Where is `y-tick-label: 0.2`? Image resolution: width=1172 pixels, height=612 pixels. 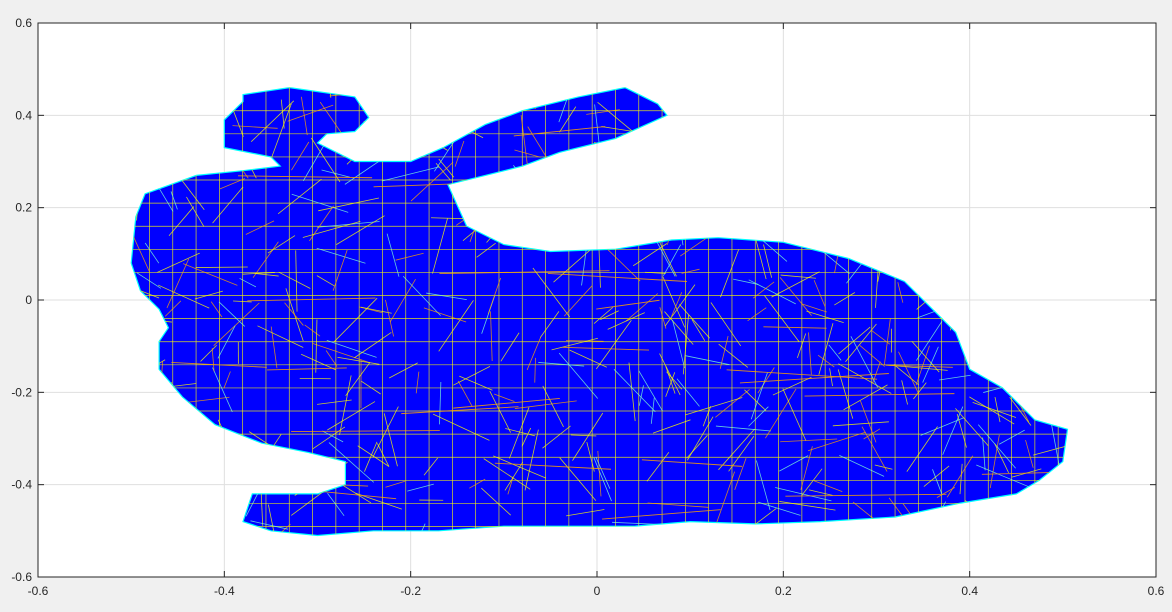 y-tick-label: 0.2 is located at coordinates (23, 208).